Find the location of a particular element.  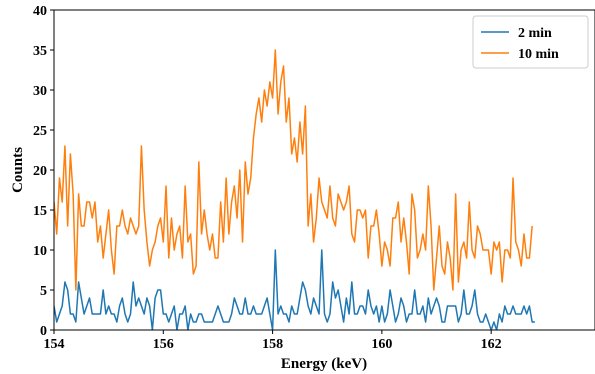

legend-box is located at coordinates (530, 42).